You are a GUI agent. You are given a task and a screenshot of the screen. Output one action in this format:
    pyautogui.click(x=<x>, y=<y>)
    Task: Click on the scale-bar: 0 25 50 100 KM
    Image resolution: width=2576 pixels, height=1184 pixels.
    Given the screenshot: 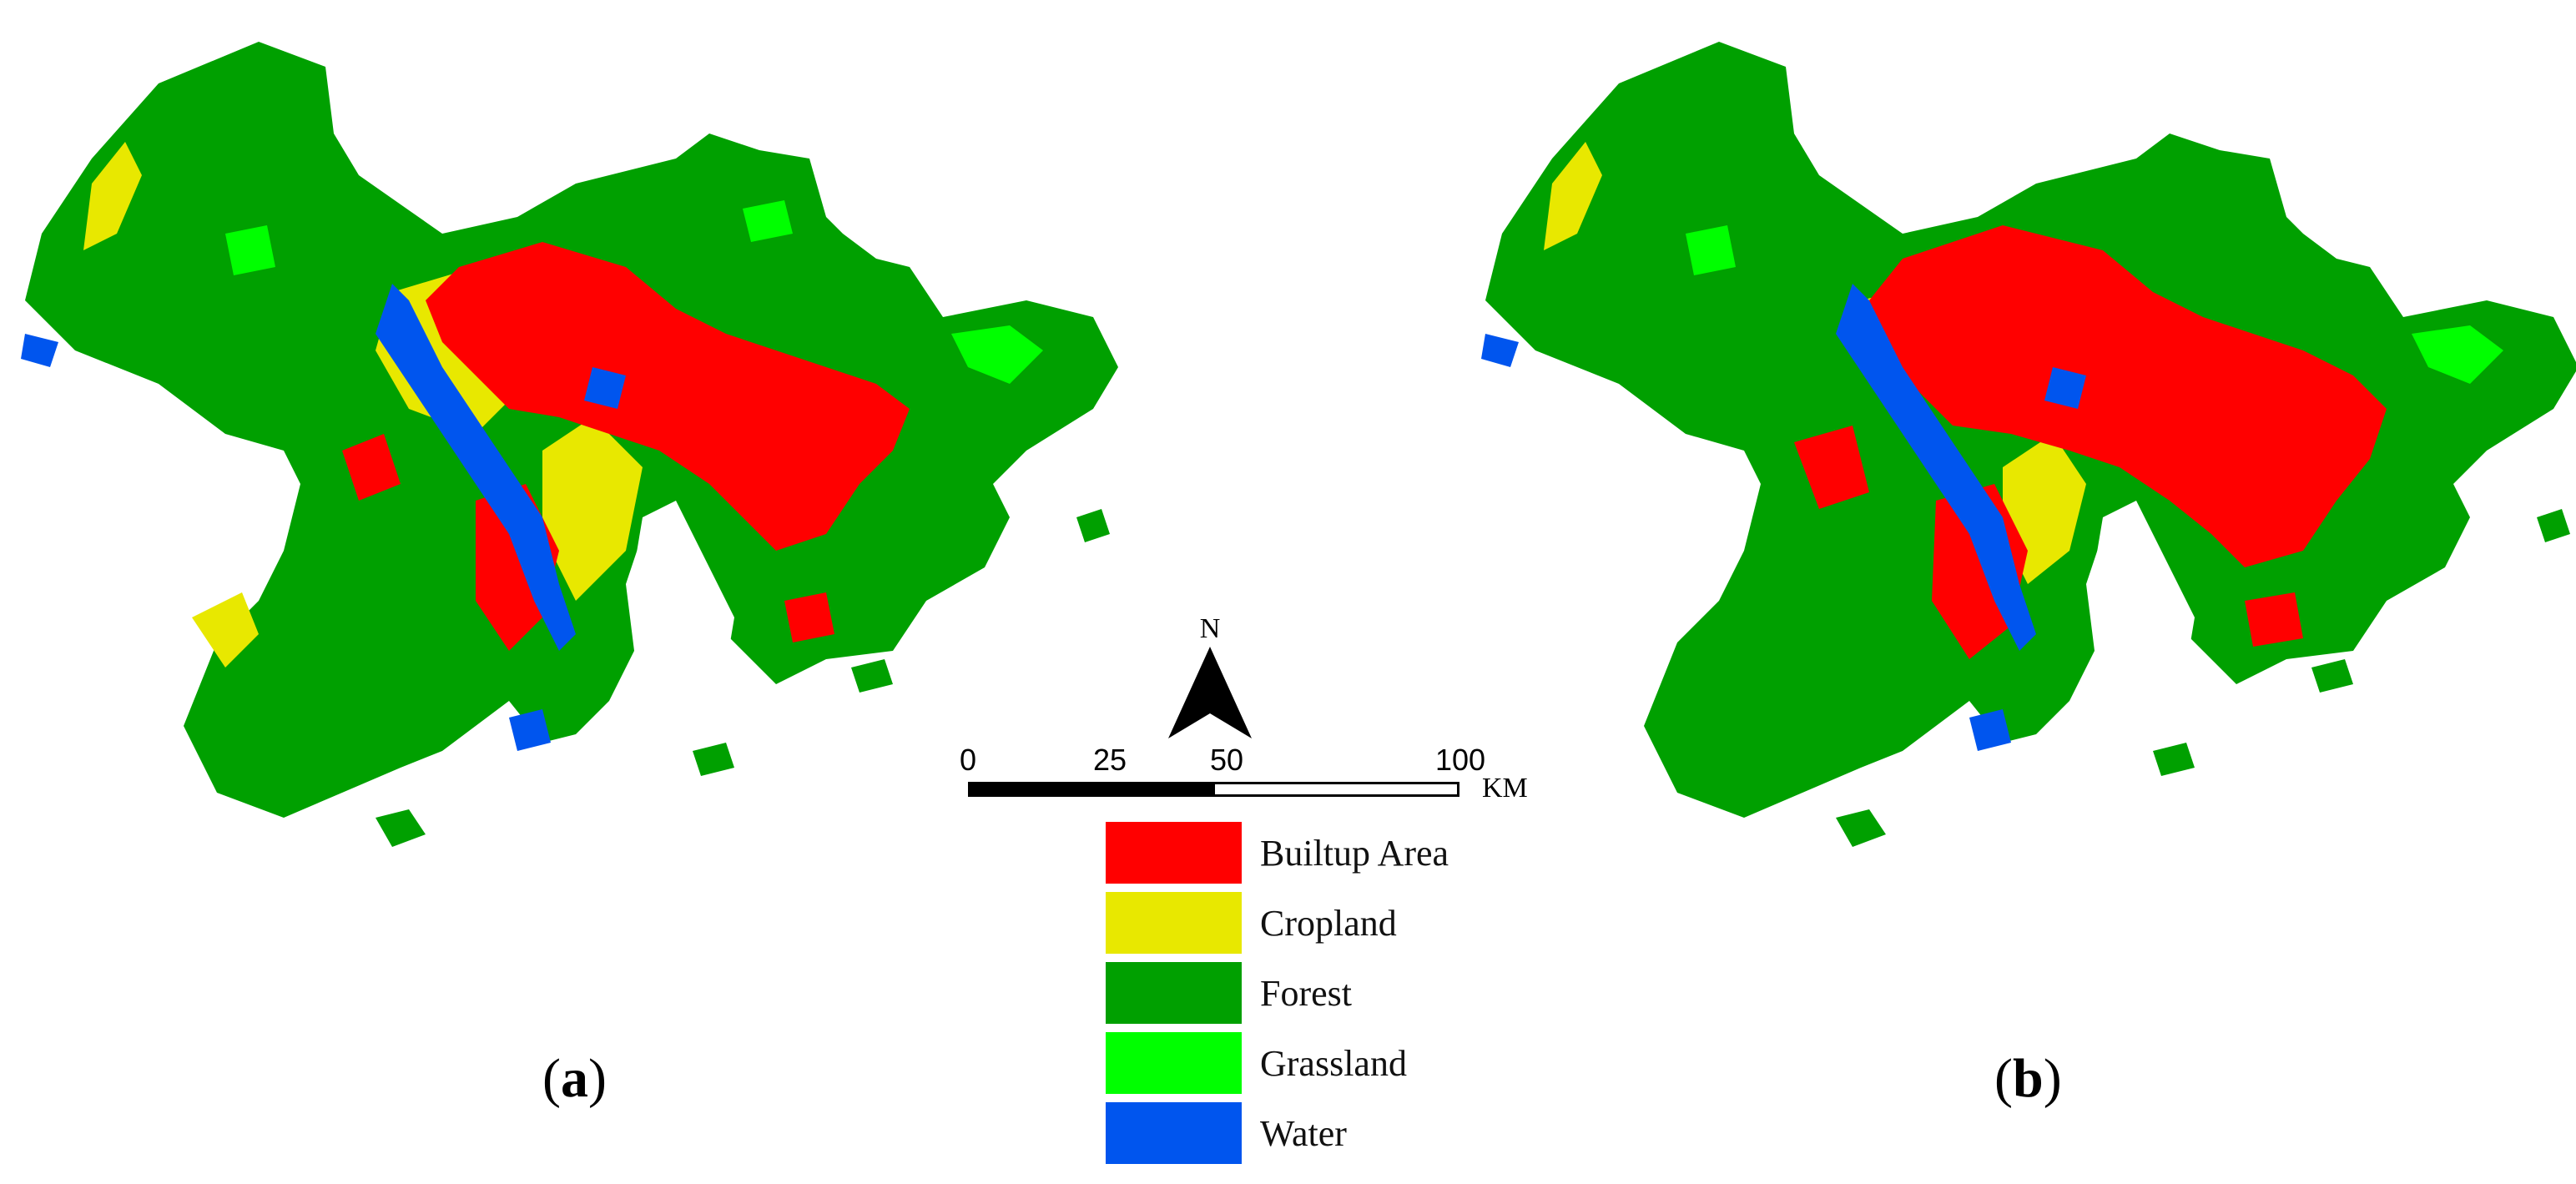 What is the action you would take?
    pyautogui.click(x=1264, y=774)
    